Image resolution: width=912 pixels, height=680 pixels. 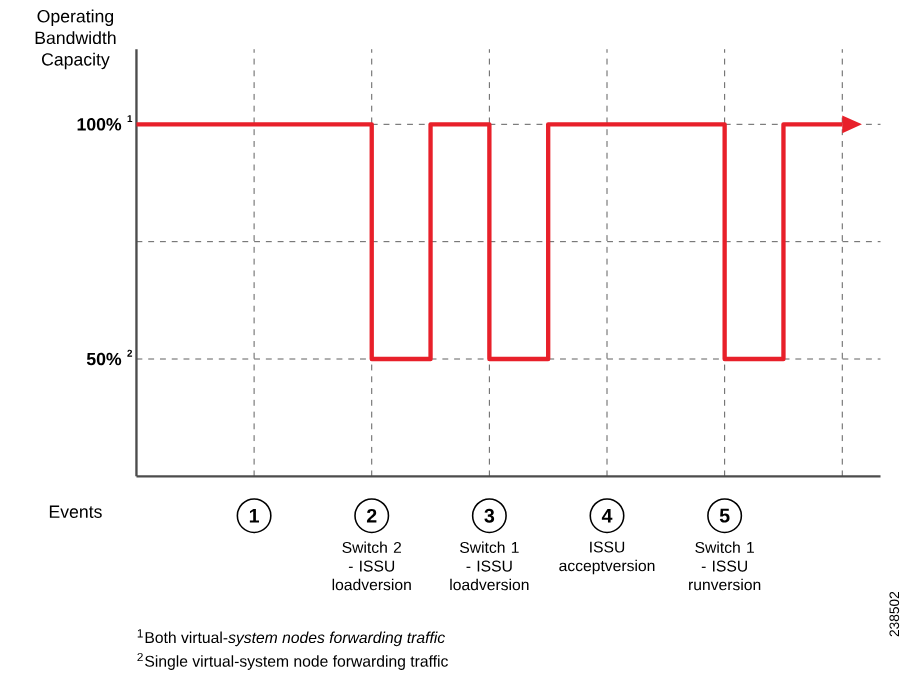 I want to click on x-tick-label: 3, so click(x=489, y=516).